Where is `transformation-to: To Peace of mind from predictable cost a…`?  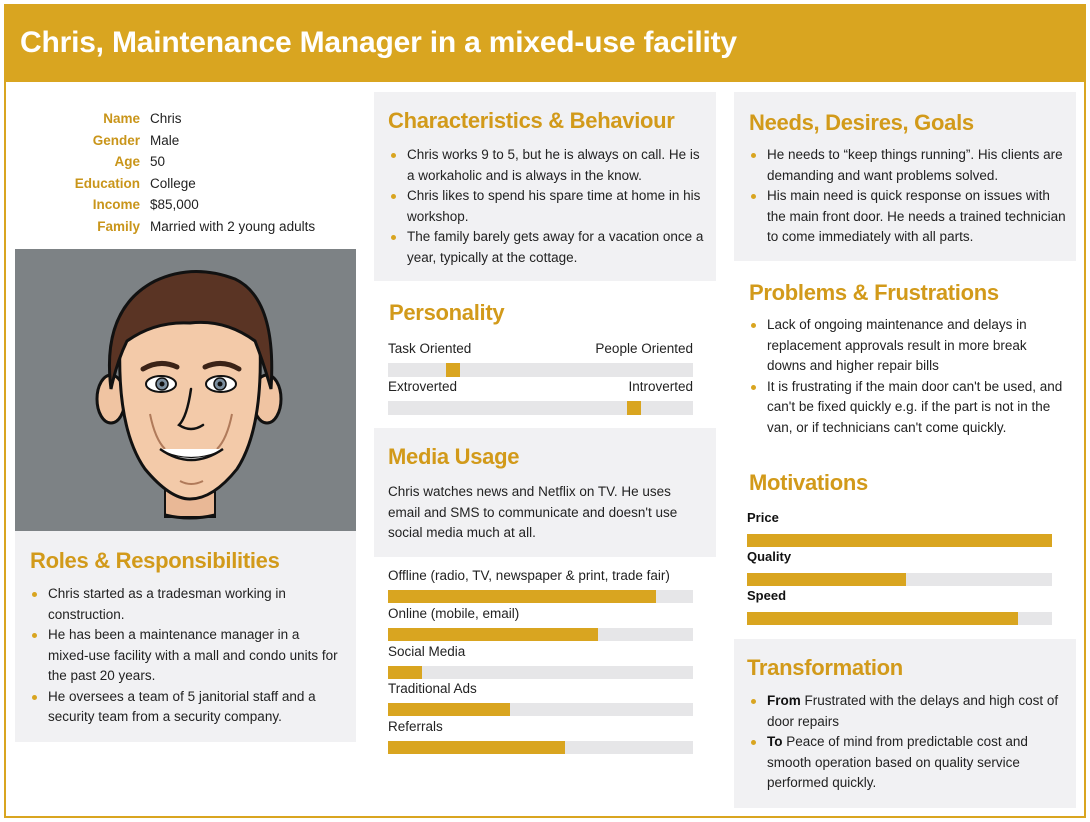 transformation-to: To Peace of mind from predictable cost a… is located at coordinates (909, 763).